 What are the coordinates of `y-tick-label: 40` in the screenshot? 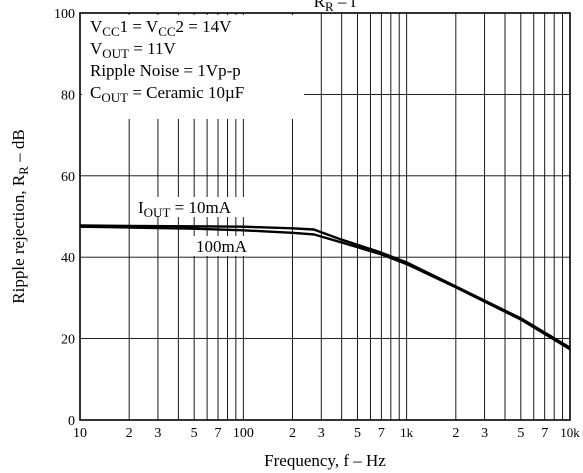 It's located at (68, 258).